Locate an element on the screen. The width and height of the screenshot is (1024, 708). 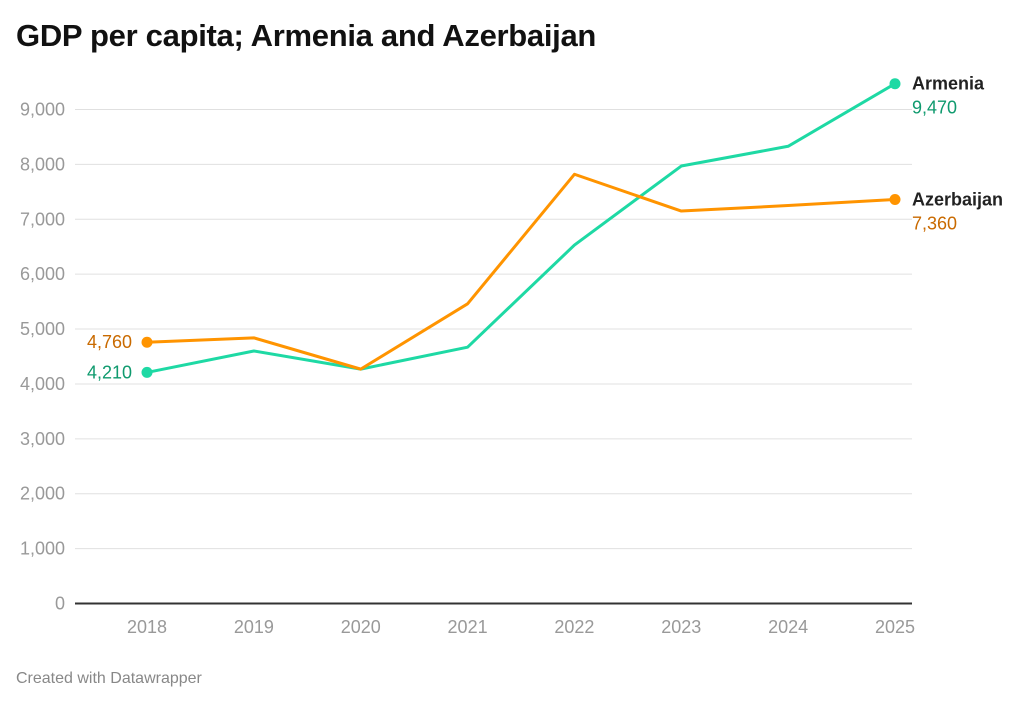
x-tick-label: 2021 is located at coordinates (468, 627).